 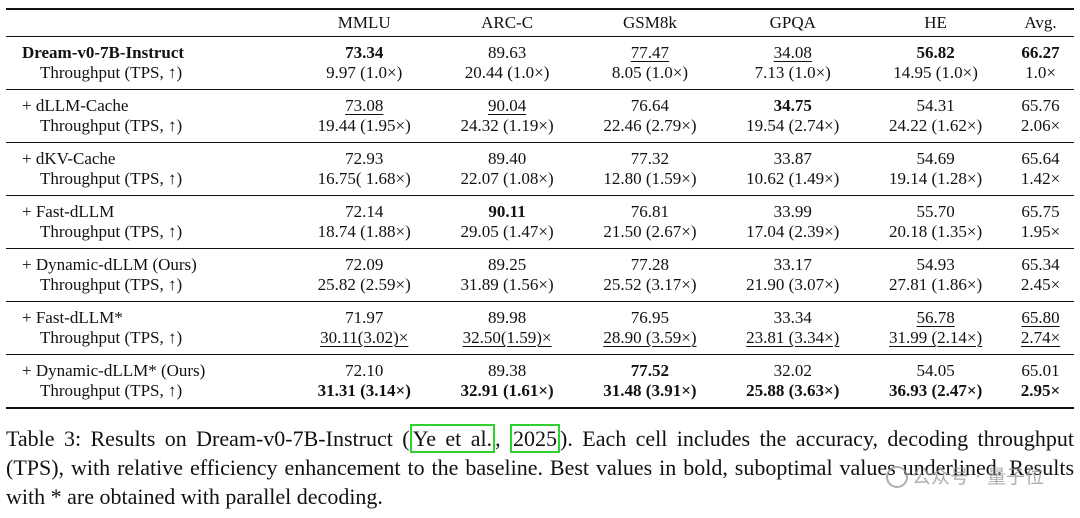 I want to click on value-cell: 54.69 19.14 (1.28×), so click(x=935, y=169).